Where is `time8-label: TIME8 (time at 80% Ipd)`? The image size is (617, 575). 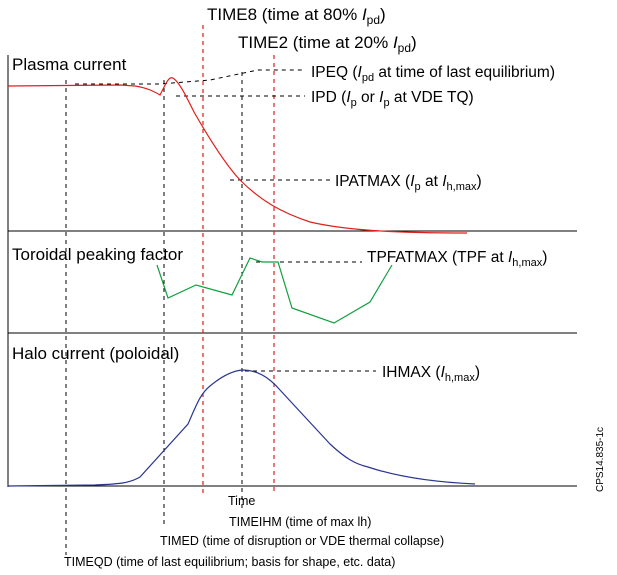
time8-label: TIME8 (time at 80% Ipd) is located at coordinates (296, 16).